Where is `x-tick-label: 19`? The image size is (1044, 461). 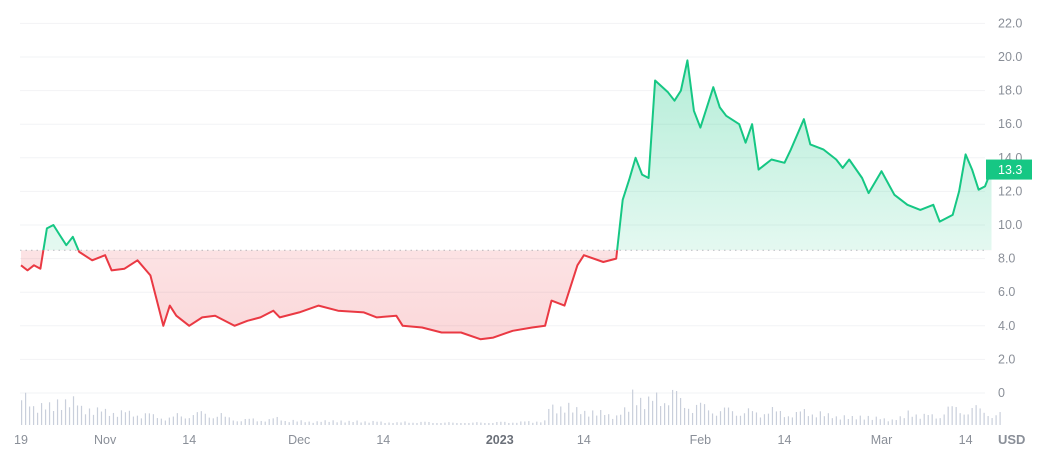
x-tick-label: 19 is located at coordinates (21, 440).